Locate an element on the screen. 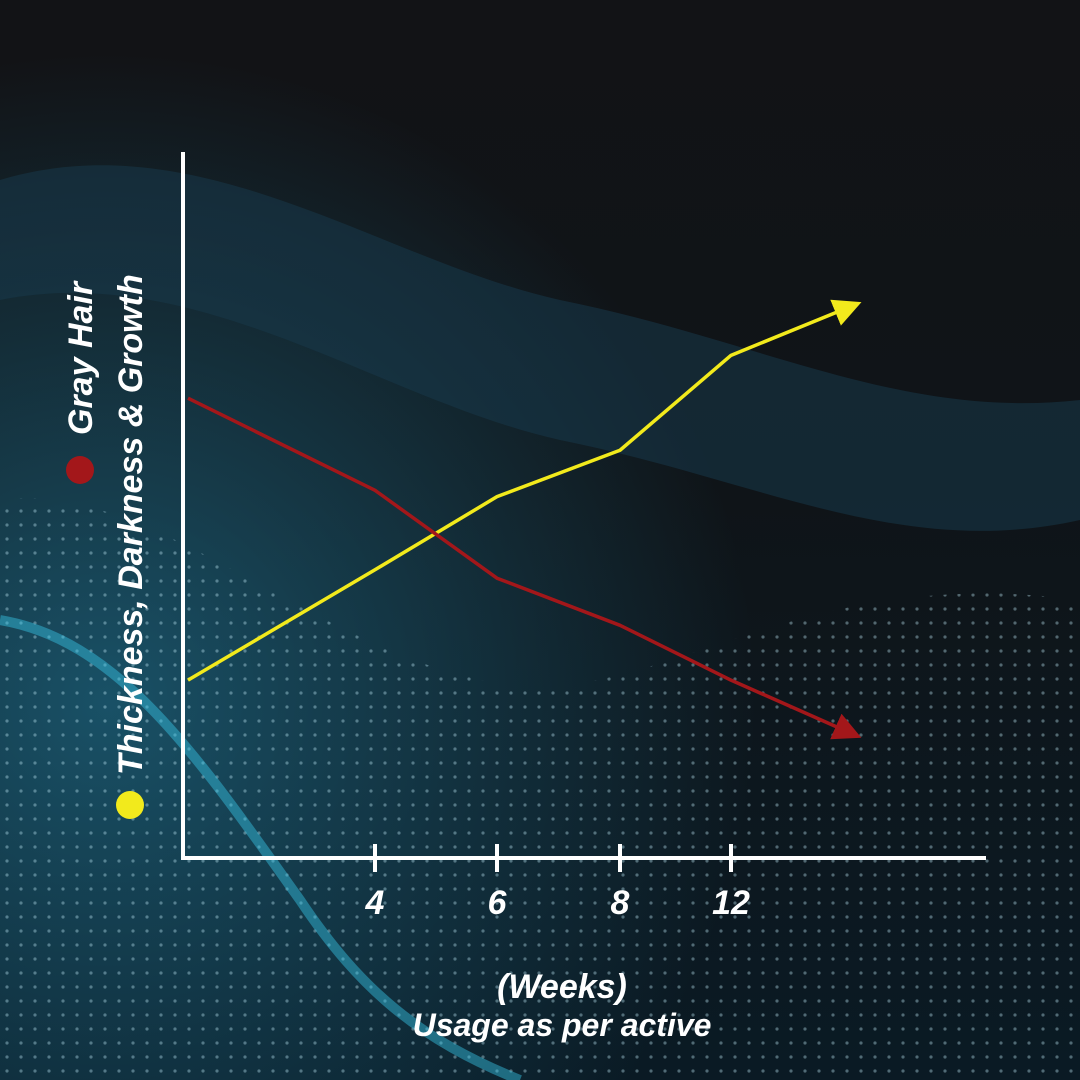 Image resolution: width=1080 pixels, height=1080 pixels. x-tick-label: 8 is located at coordinates (620, 903).